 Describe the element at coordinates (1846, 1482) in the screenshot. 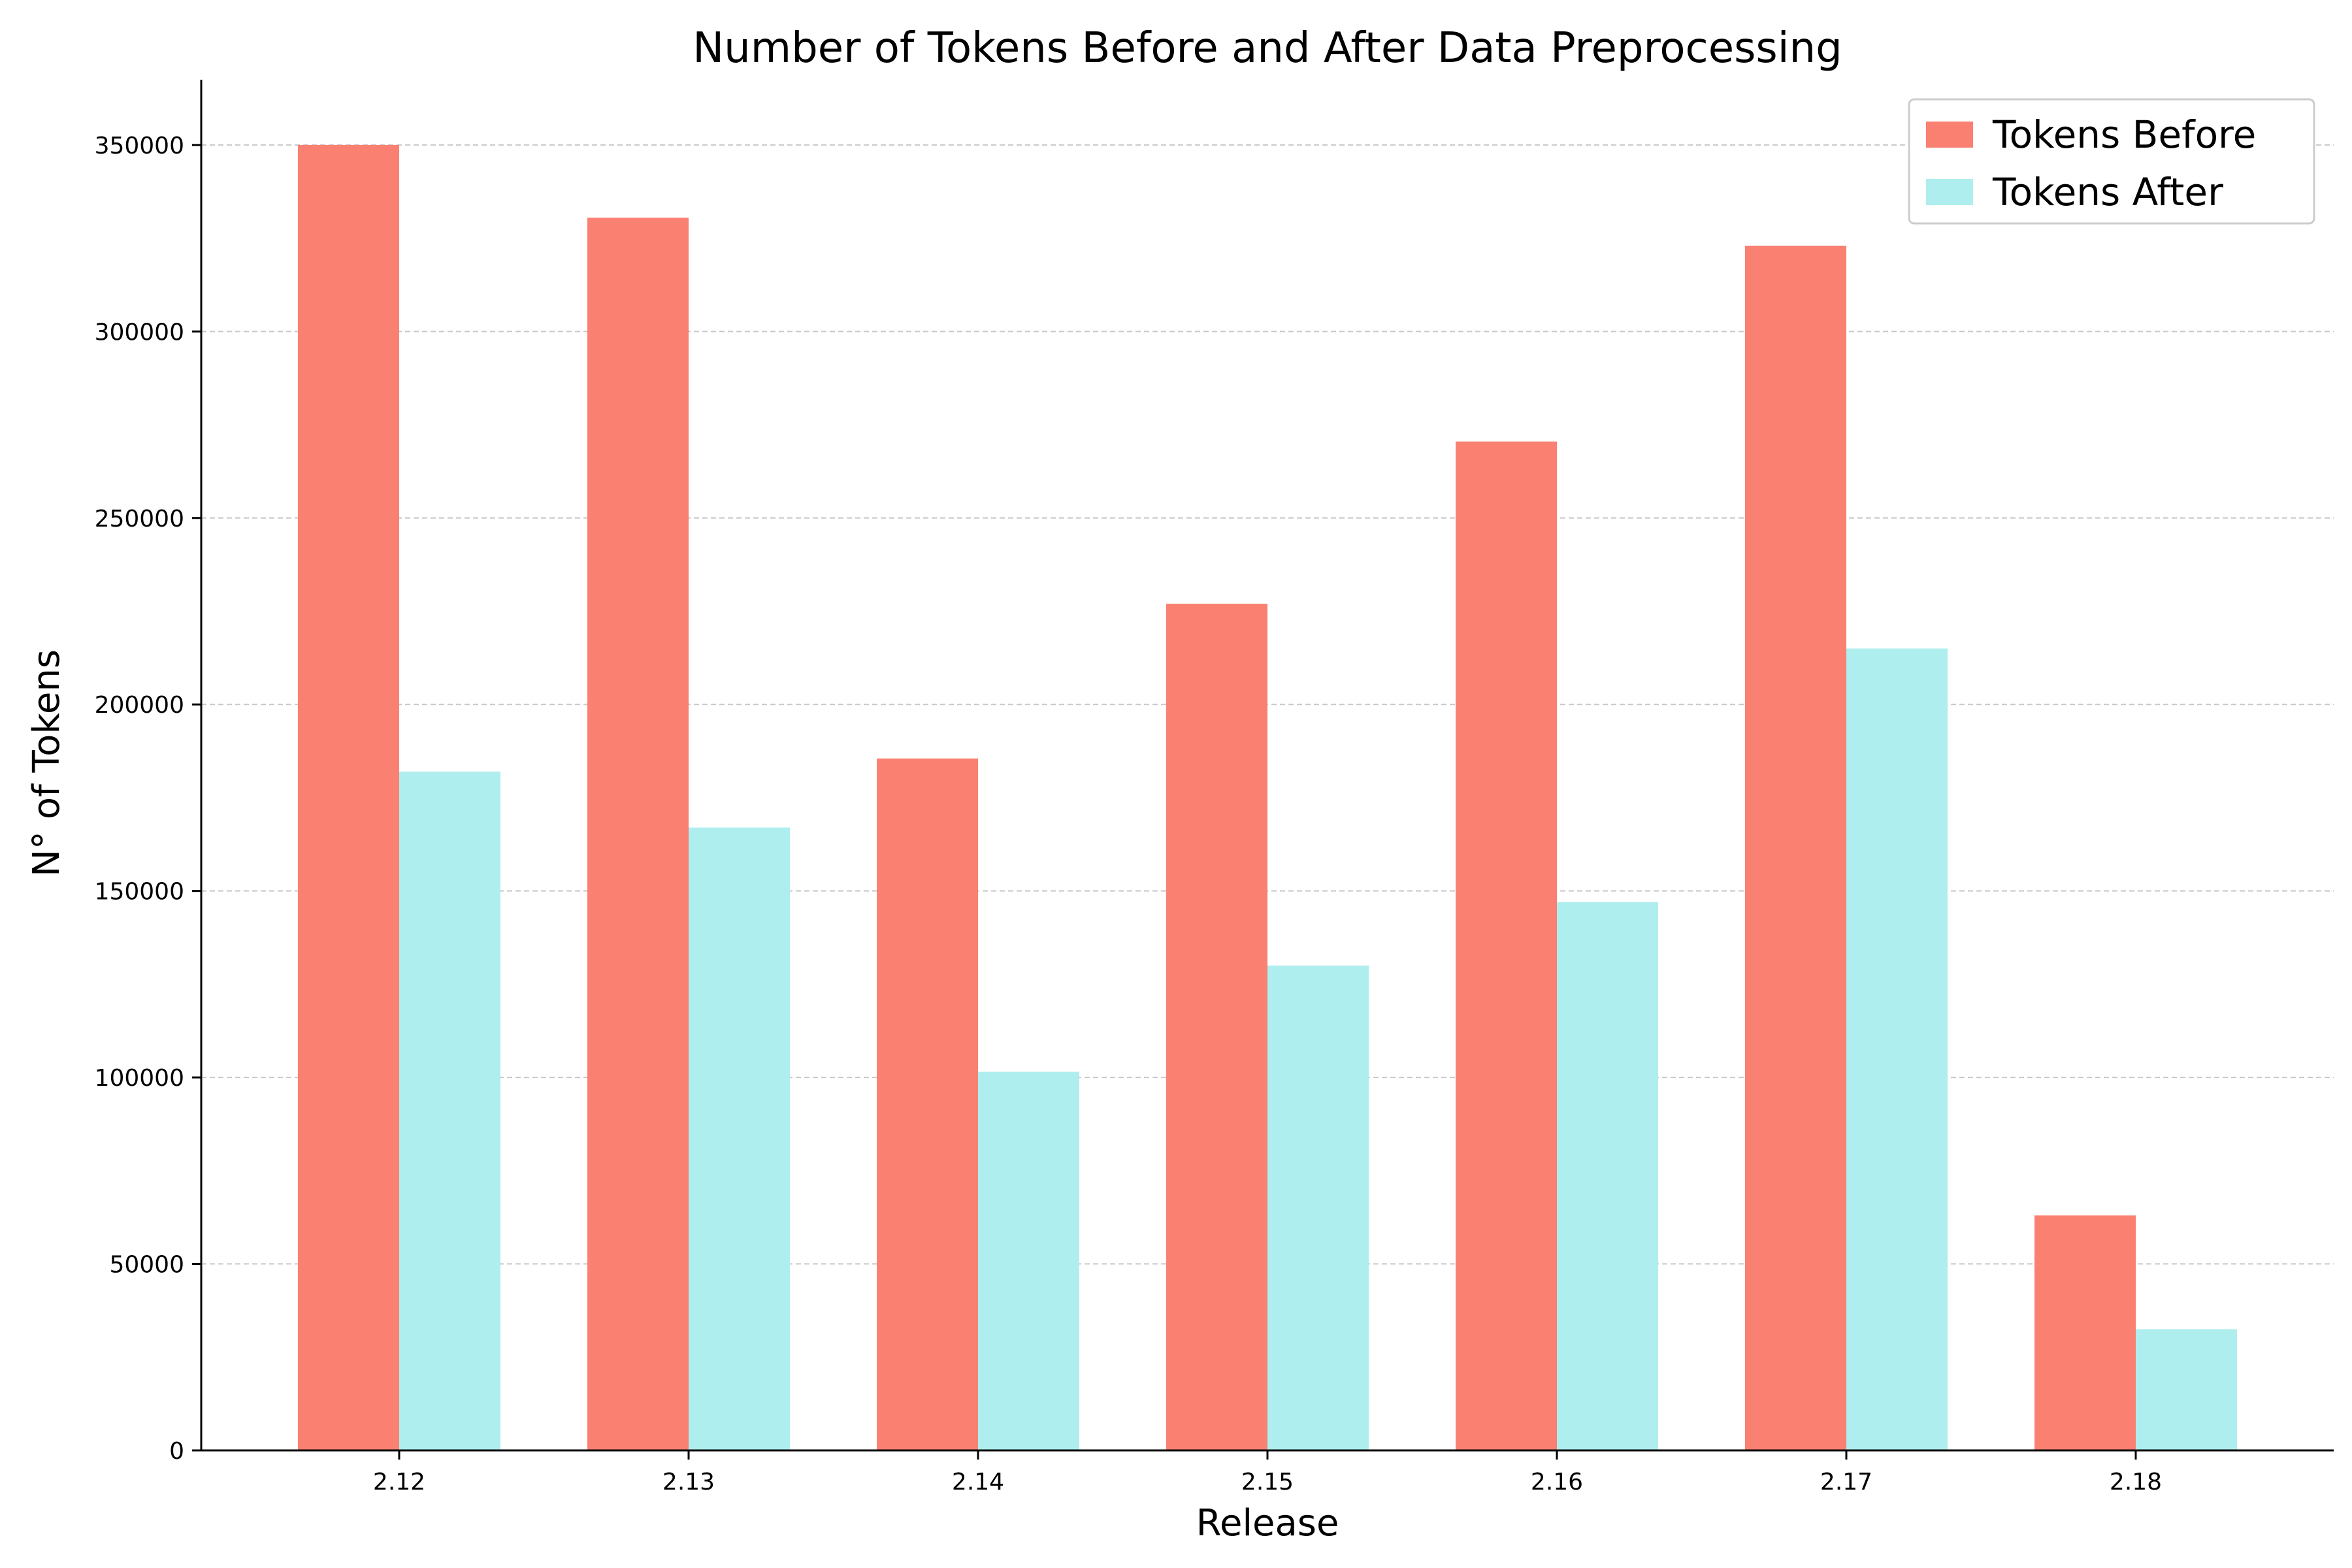

I see `x-tick-label: 2.17` at that location.